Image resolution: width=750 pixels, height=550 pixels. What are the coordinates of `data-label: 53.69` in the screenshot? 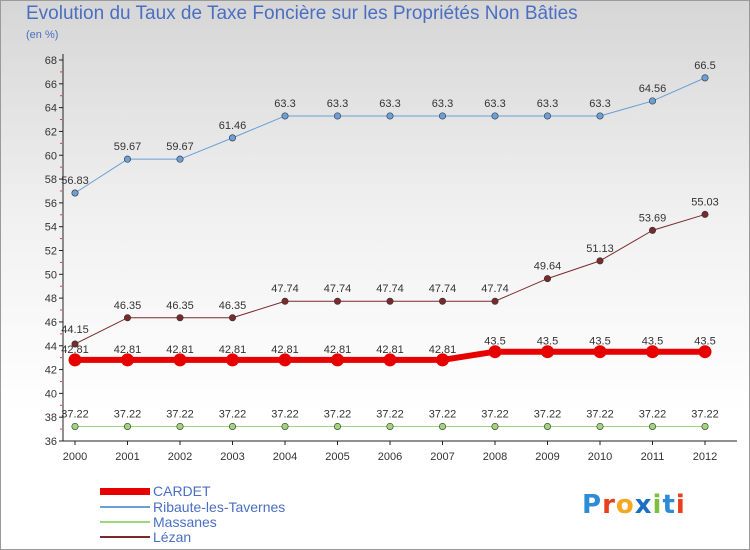 It's located at (653, 218).